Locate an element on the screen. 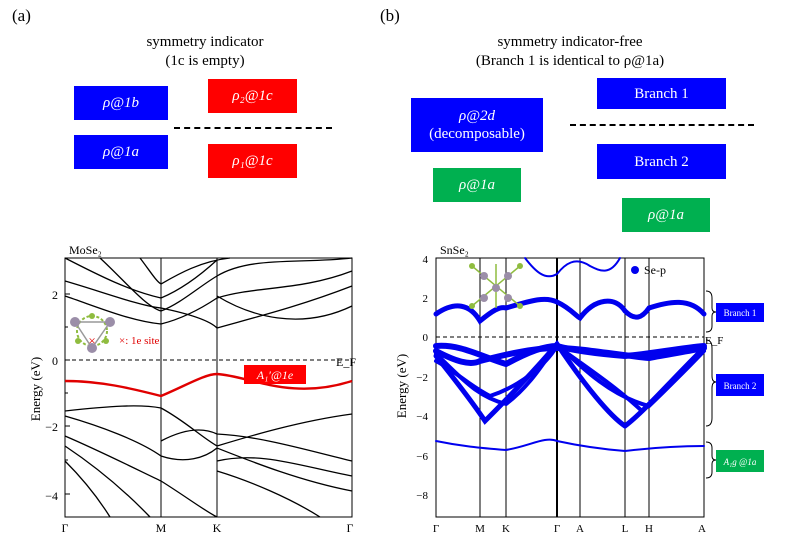 Image resolution: width=798 pixels, height=539 pixels. box-rho-1a-right: ρ@1a is located at coordinates (666, 215).